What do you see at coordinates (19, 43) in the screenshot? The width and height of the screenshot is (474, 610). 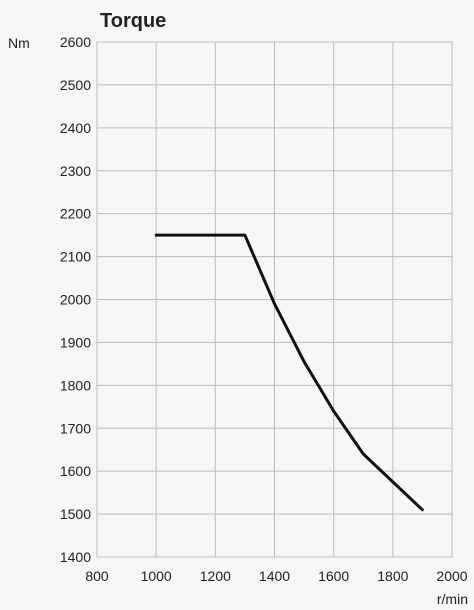 I see `y-axis-unit: Nm` at bounding box center [19, 43].